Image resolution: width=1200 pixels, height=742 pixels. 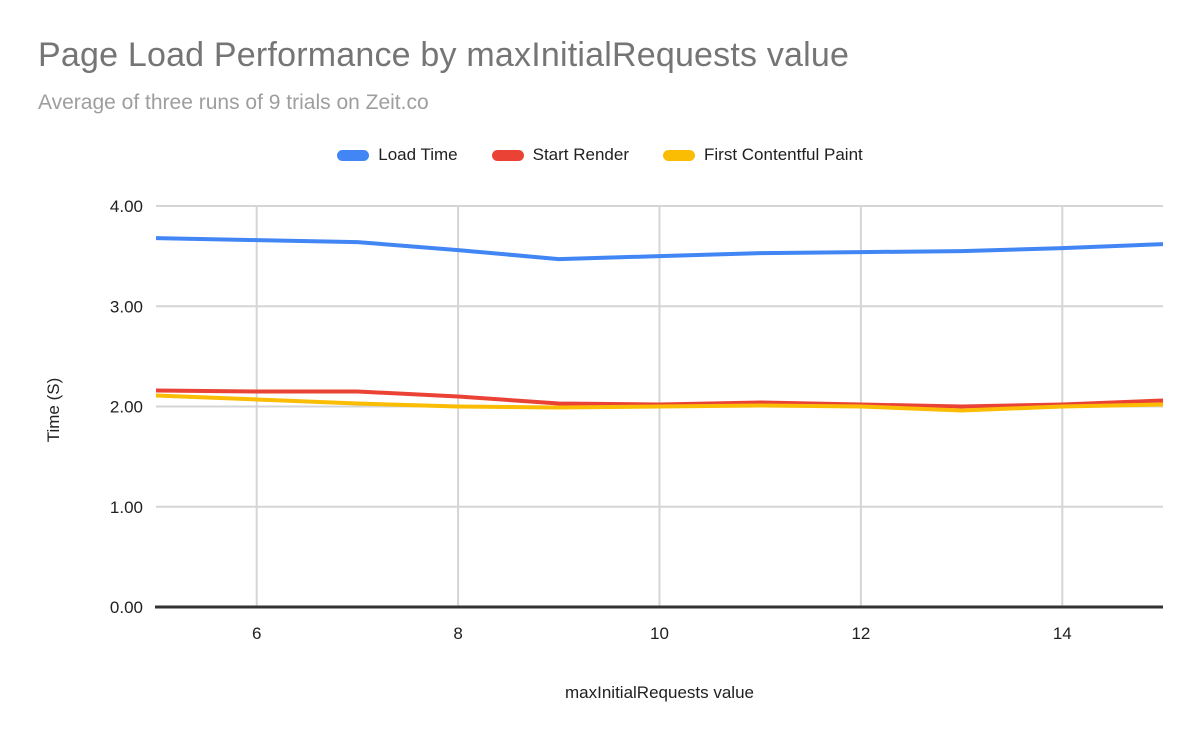 What do you see at coordinates (256, 633) in the screenshot?
I see `x-tick-label-6: 6` at bounding box center [256, 633].